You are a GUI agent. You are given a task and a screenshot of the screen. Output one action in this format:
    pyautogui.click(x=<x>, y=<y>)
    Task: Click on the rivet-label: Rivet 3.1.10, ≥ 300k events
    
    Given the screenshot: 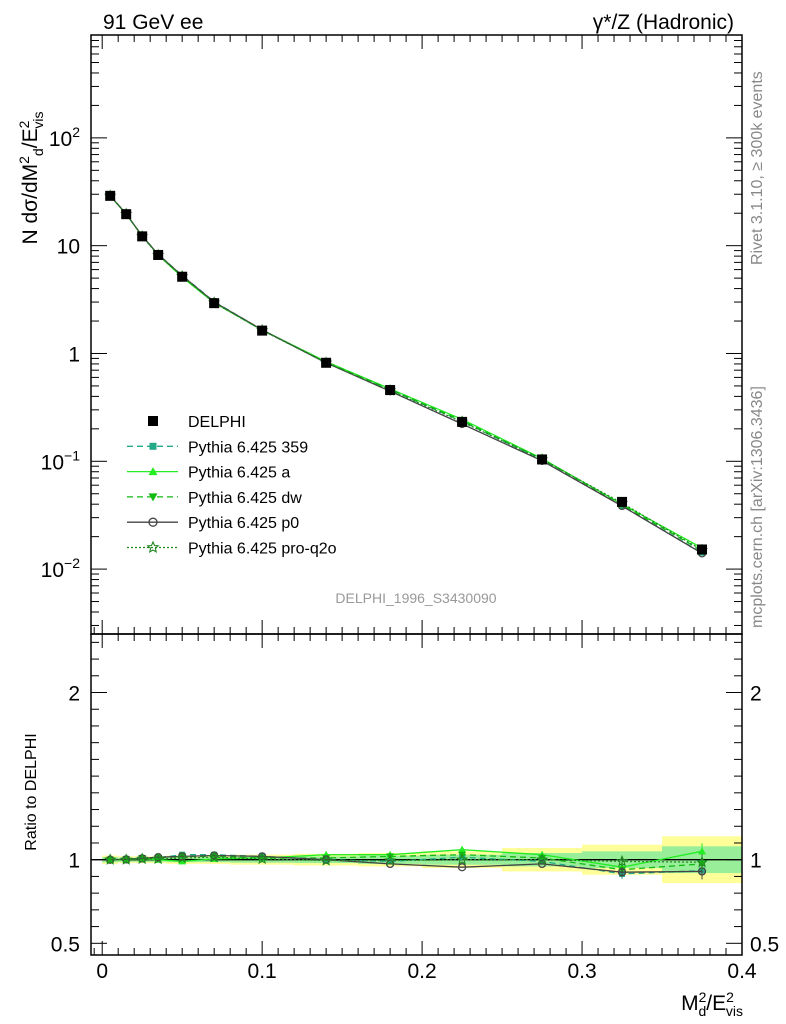 What is the action you would take?
    pyautogui.click(x=757, y=168)
    